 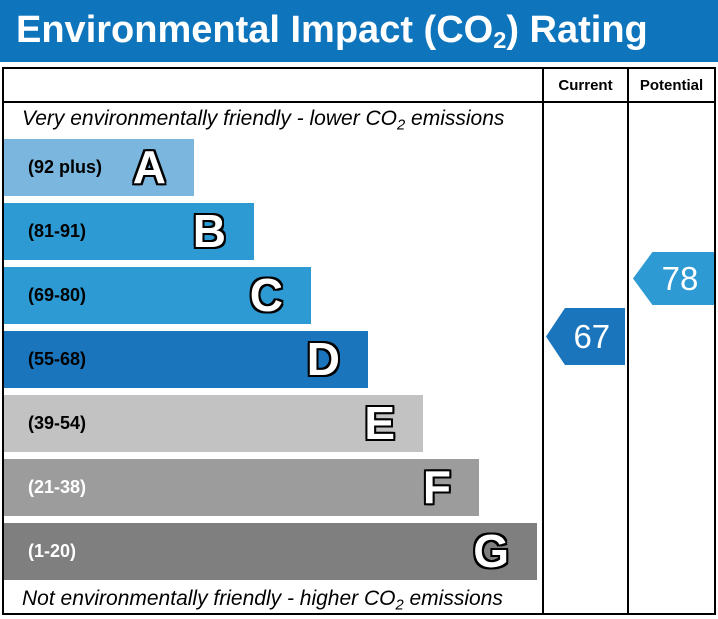 I want to click on chart-title-text: Environmental Impact (CO, so click(x=255, y=30).